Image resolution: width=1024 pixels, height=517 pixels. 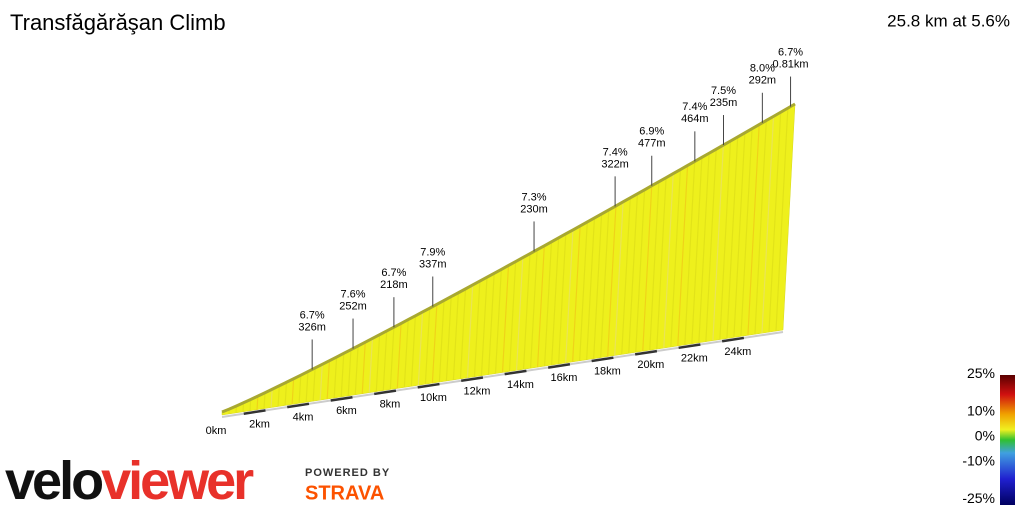 I want to click on colorbar-label: -25%, so click(x=978, y=498).